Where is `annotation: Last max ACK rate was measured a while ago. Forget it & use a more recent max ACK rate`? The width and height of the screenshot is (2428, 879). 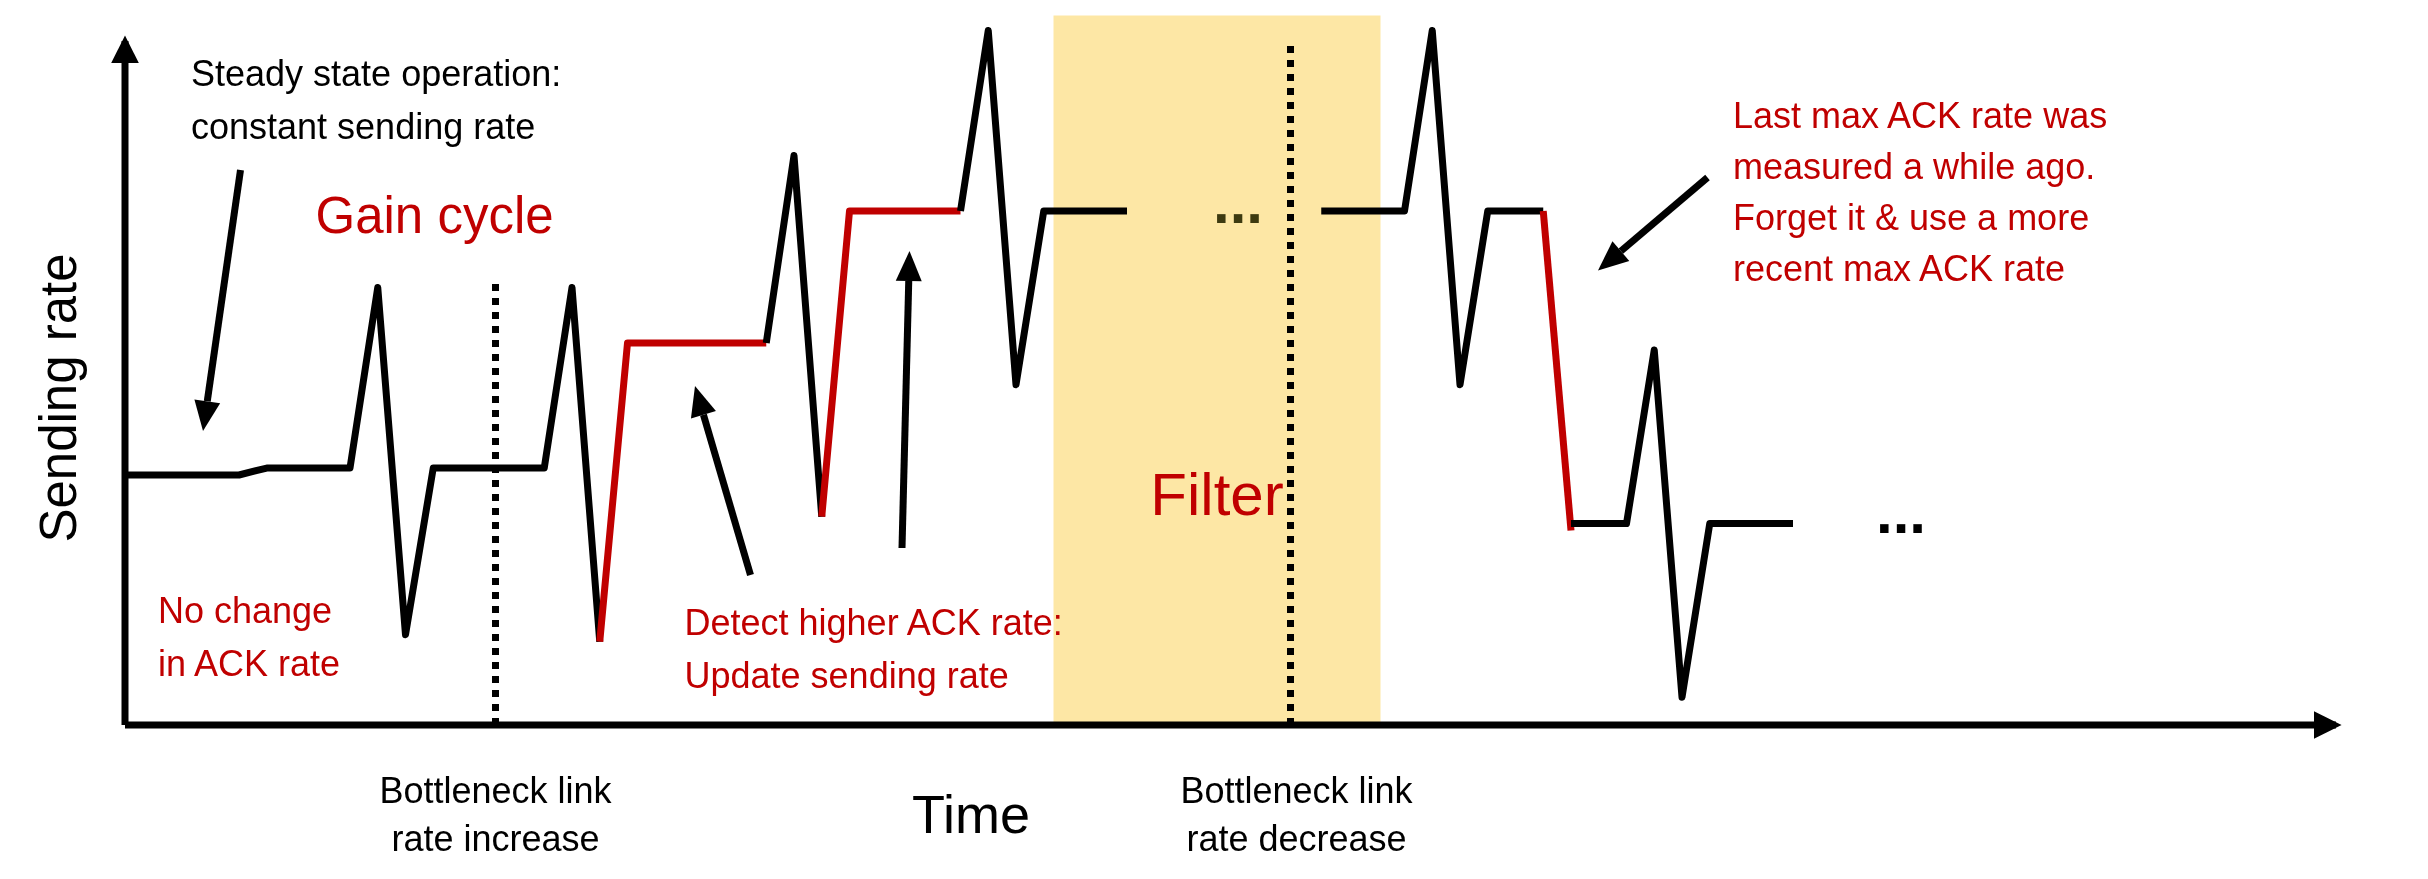 annotation: Last max ACK rate was measured a while ago. Forget it & use a more recent max ACK rate is located at coordinates (1920, 192).